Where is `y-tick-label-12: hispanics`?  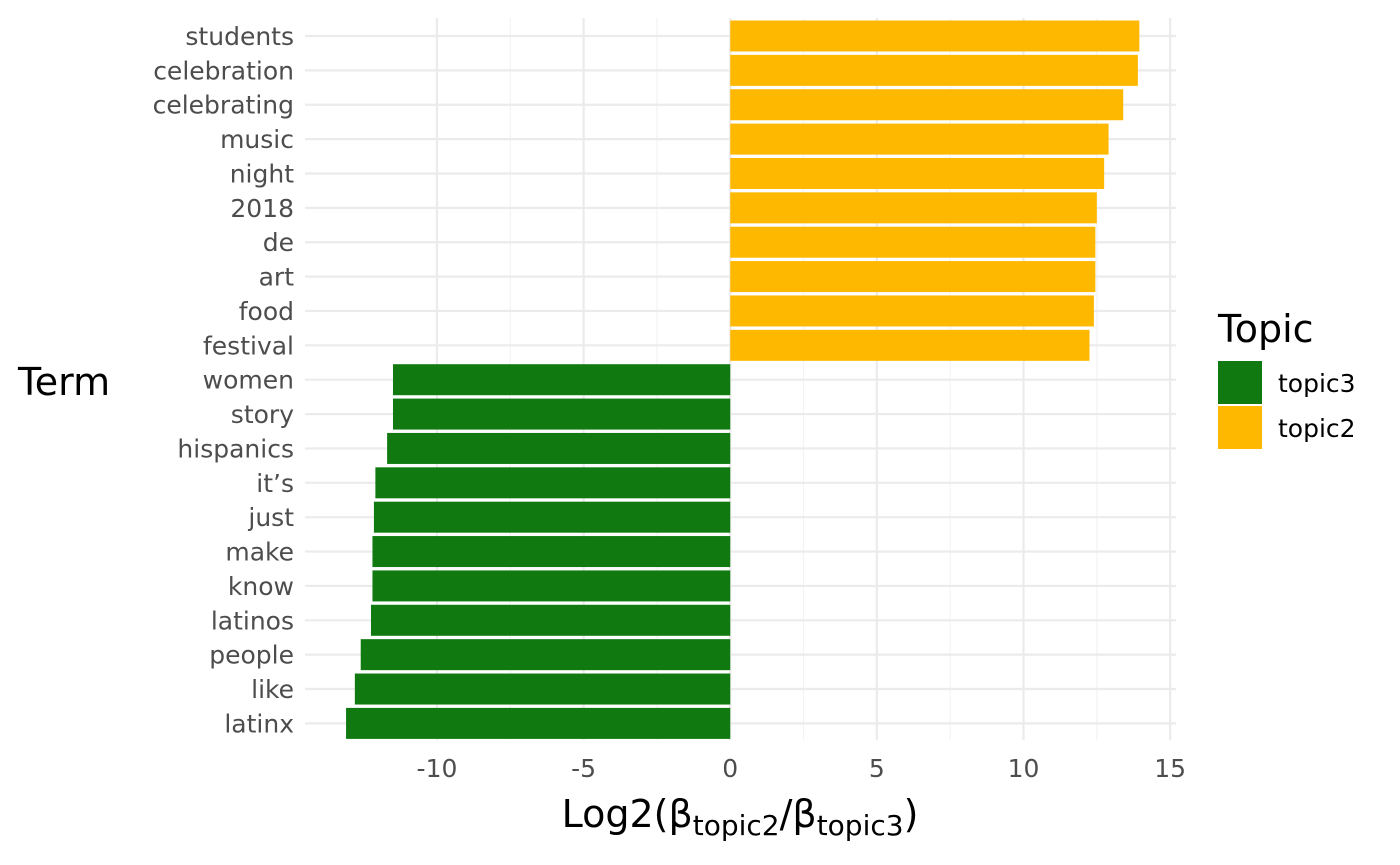 y-tick-label-12: hispanics is located at coordinates (235, 448).